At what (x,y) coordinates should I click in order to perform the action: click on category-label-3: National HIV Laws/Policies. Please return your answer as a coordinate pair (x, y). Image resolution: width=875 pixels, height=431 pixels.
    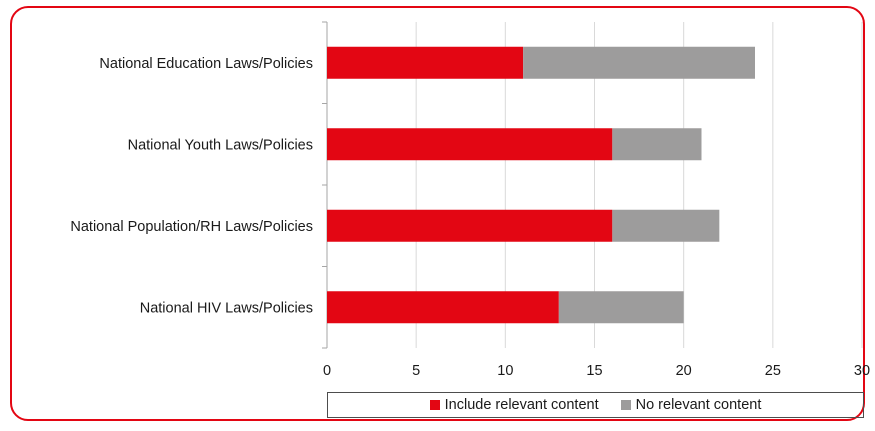
    Looking at the image, I should click on (226, 308).